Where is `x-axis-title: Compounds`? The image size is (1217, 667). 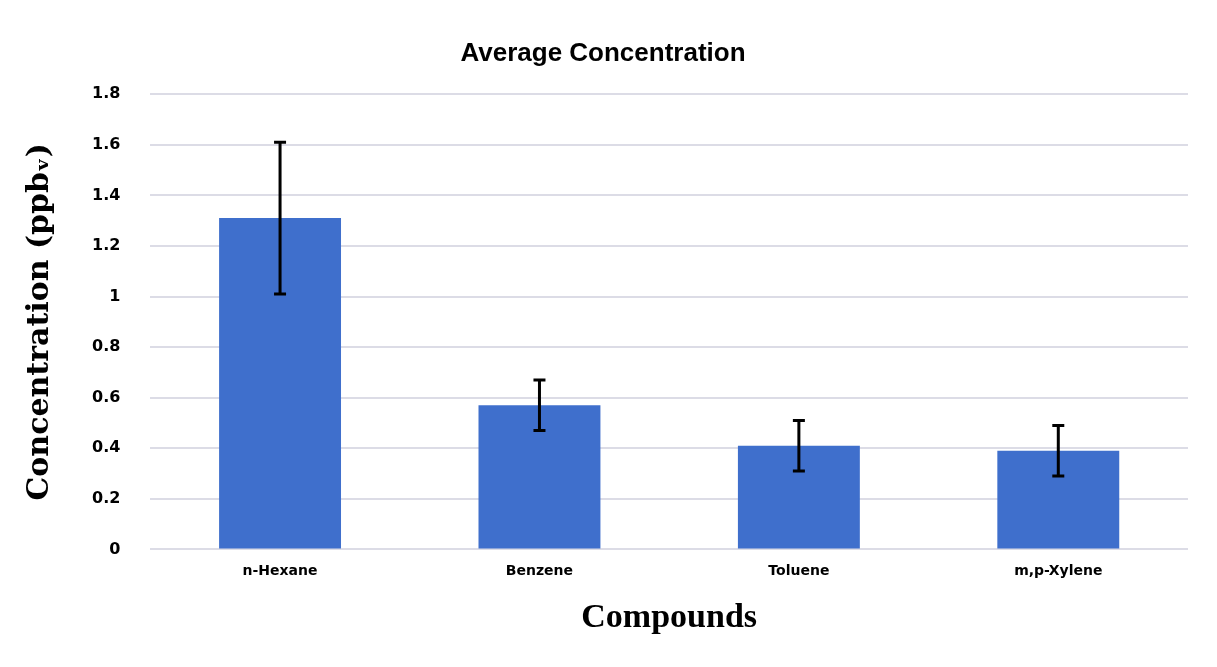
x-axis-title: Compounds is located at coordinates (669, 616).